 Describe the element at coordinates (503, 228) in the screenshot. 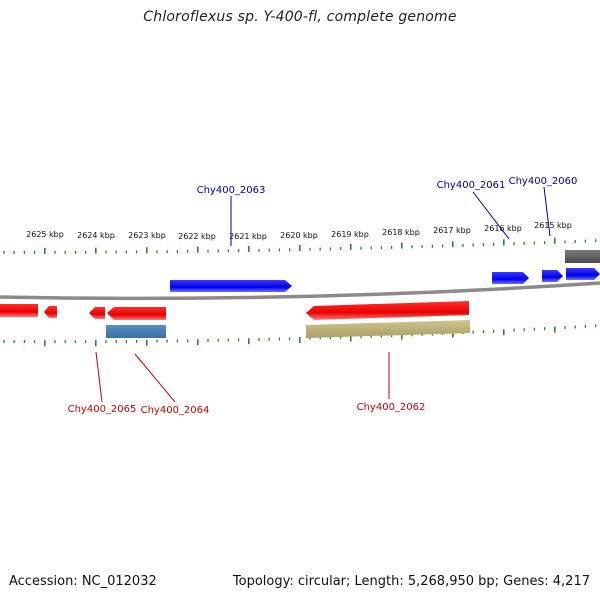

I see `scale-label: 2616 kbp` at that location.